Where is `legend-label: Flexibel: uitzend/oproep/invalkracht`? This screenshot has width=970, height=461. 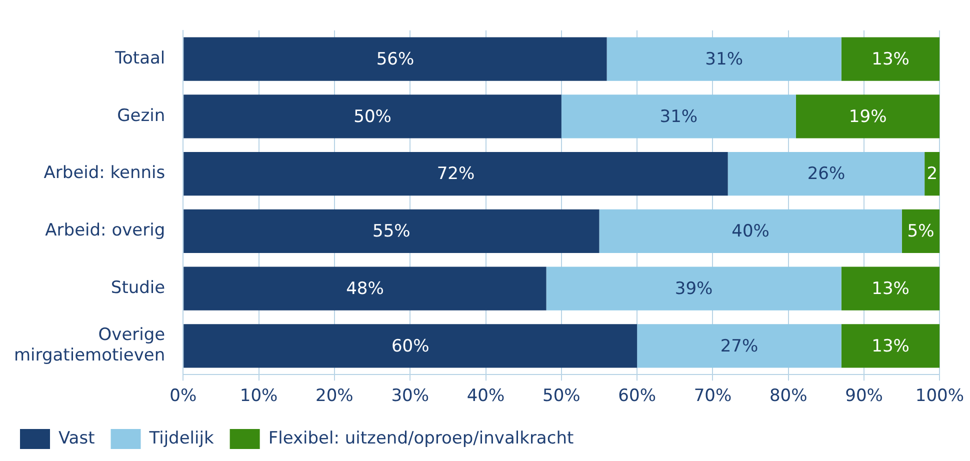
legend-label: Flexibel: uitzend/oproep/invalkracht is located at coordinates (421, 438).